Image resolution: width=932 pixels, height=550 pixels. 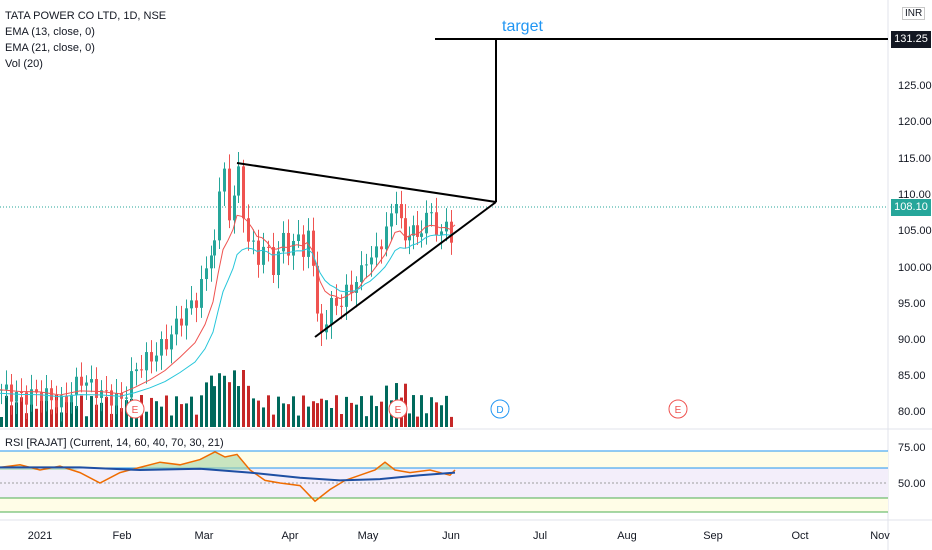 What do you see at coordinates (50, 48) in the screenshot?
I see `ema21-legend: EMA (21, close, 0)` at bounding box center [50, 48].